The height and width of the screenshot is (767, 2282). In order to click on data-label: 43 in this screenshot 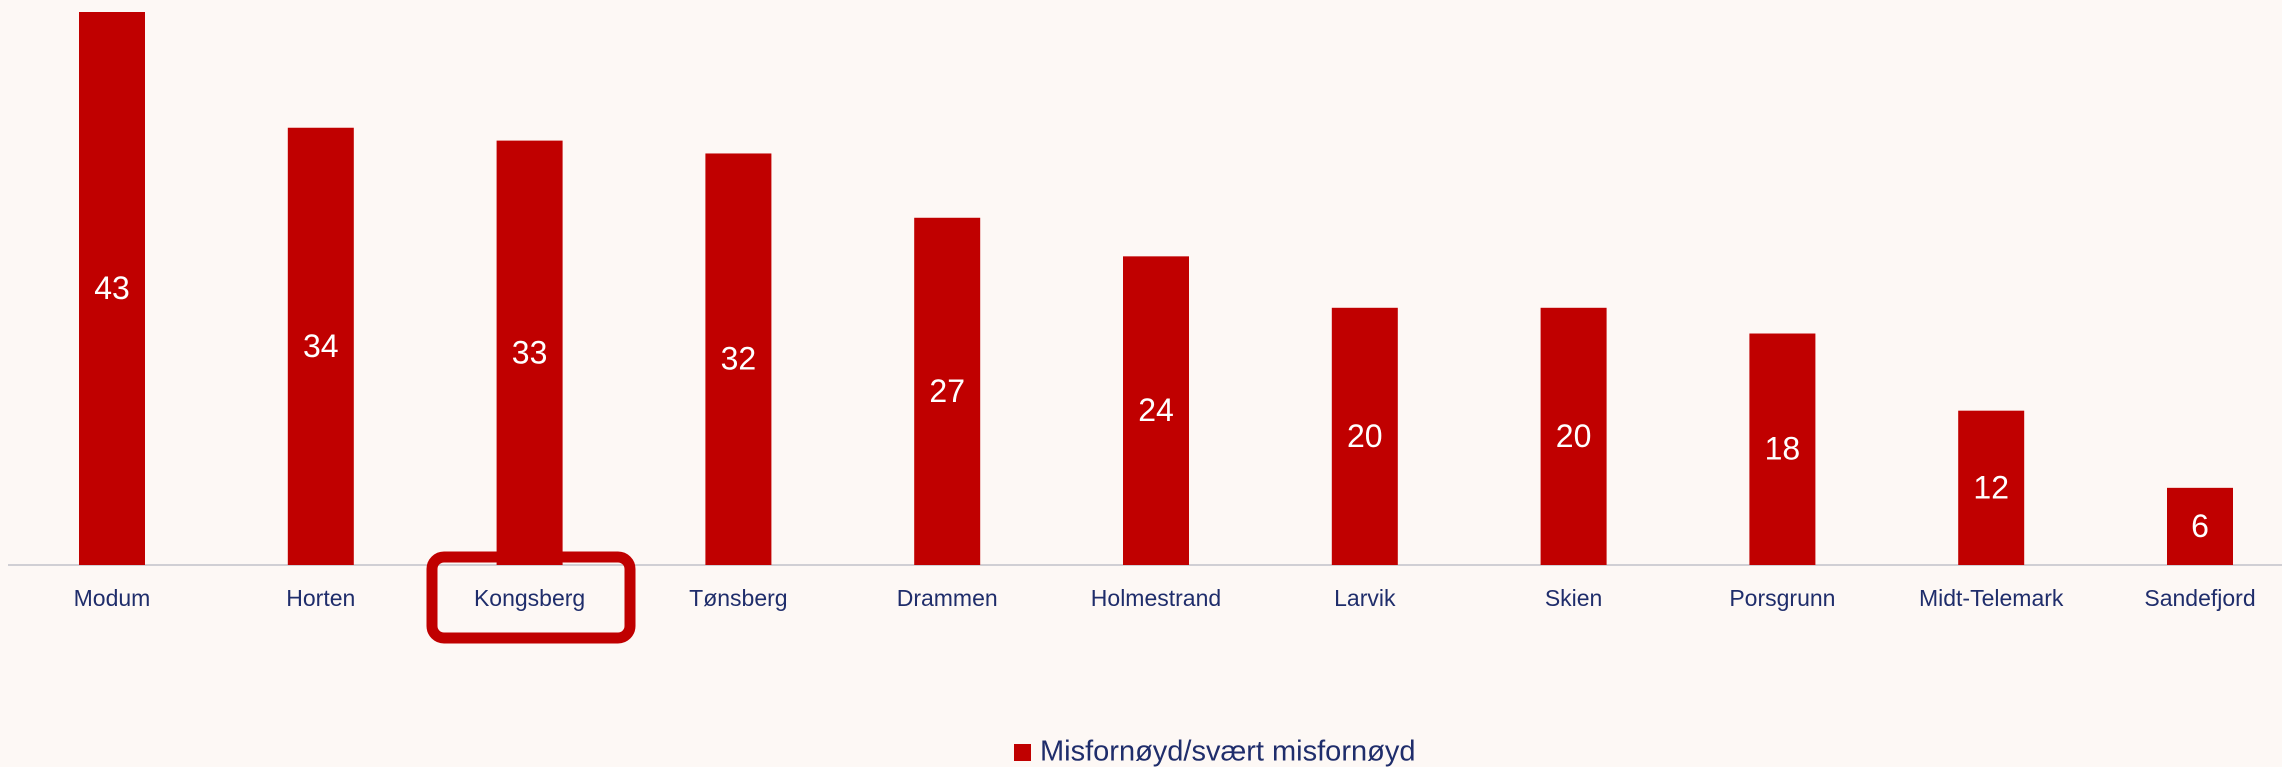, I will do `click(112, 288)`.